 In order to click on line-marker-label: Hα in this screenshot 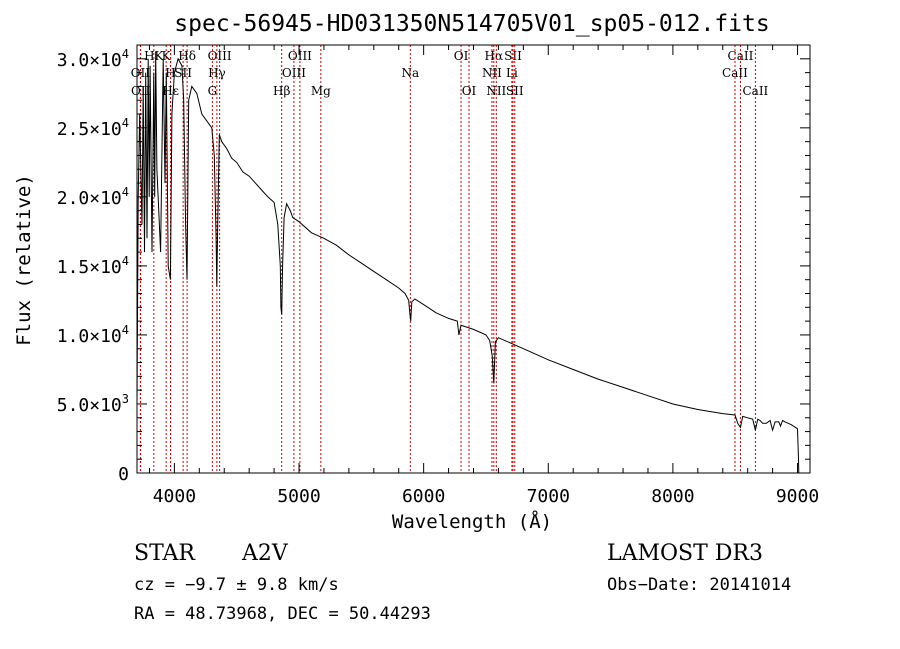, I will do `click(494, 56)`.